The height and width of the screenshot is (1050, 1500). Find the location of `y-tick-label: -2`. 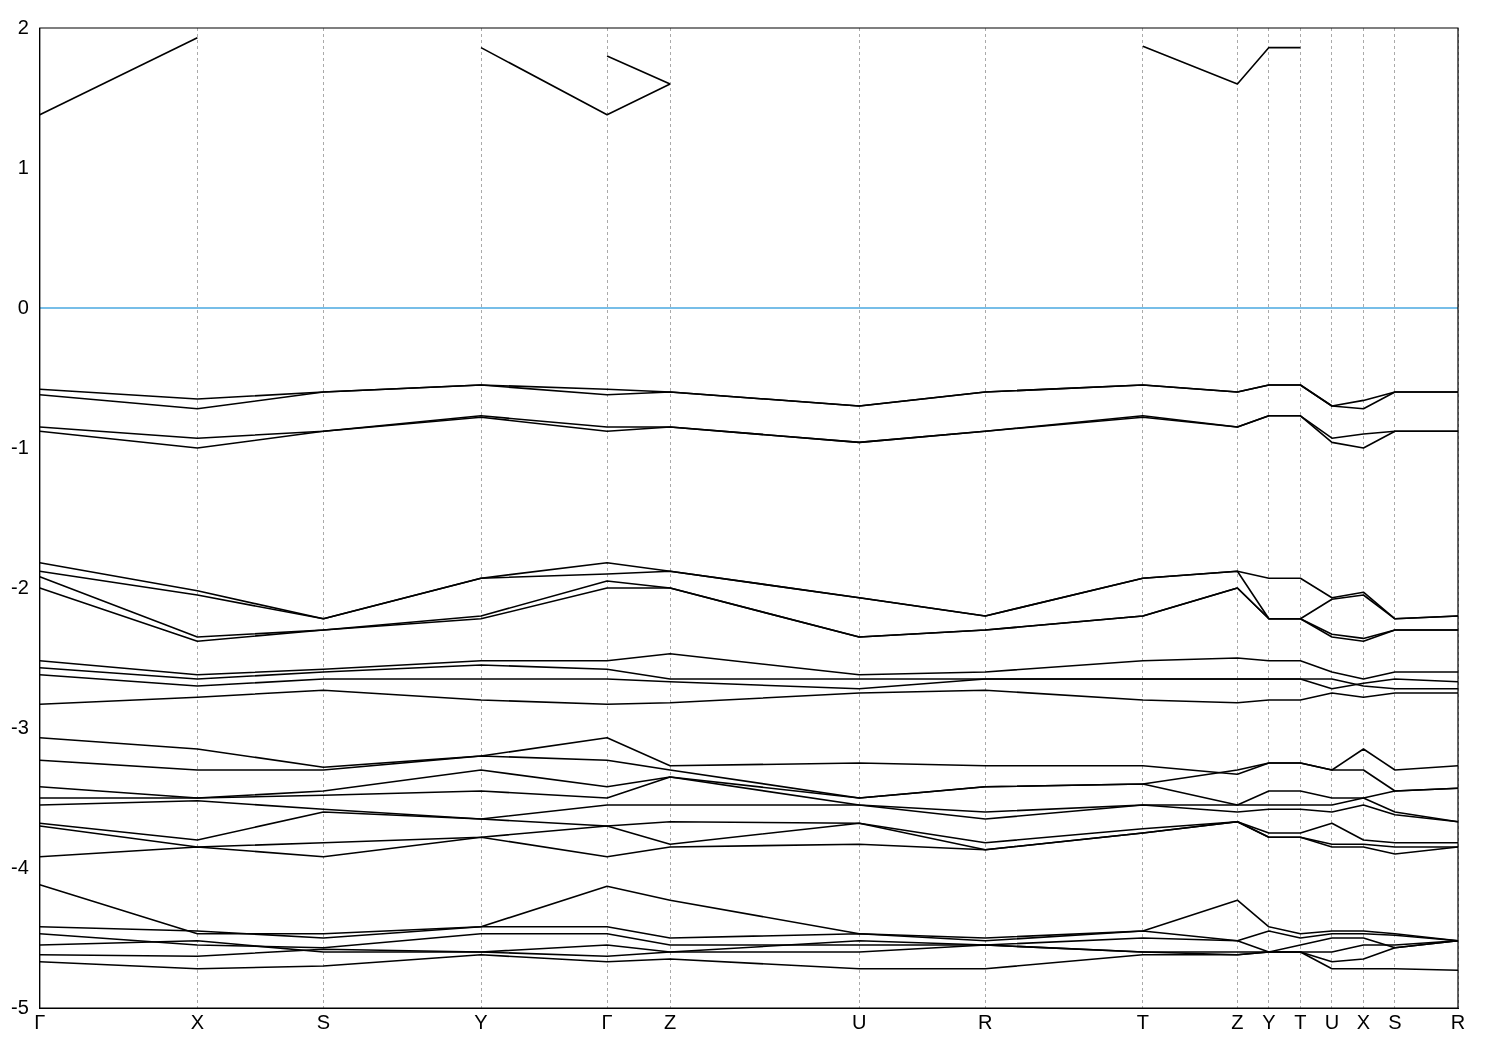

y-tick-label: -2 is located at coordinates (19, 586).